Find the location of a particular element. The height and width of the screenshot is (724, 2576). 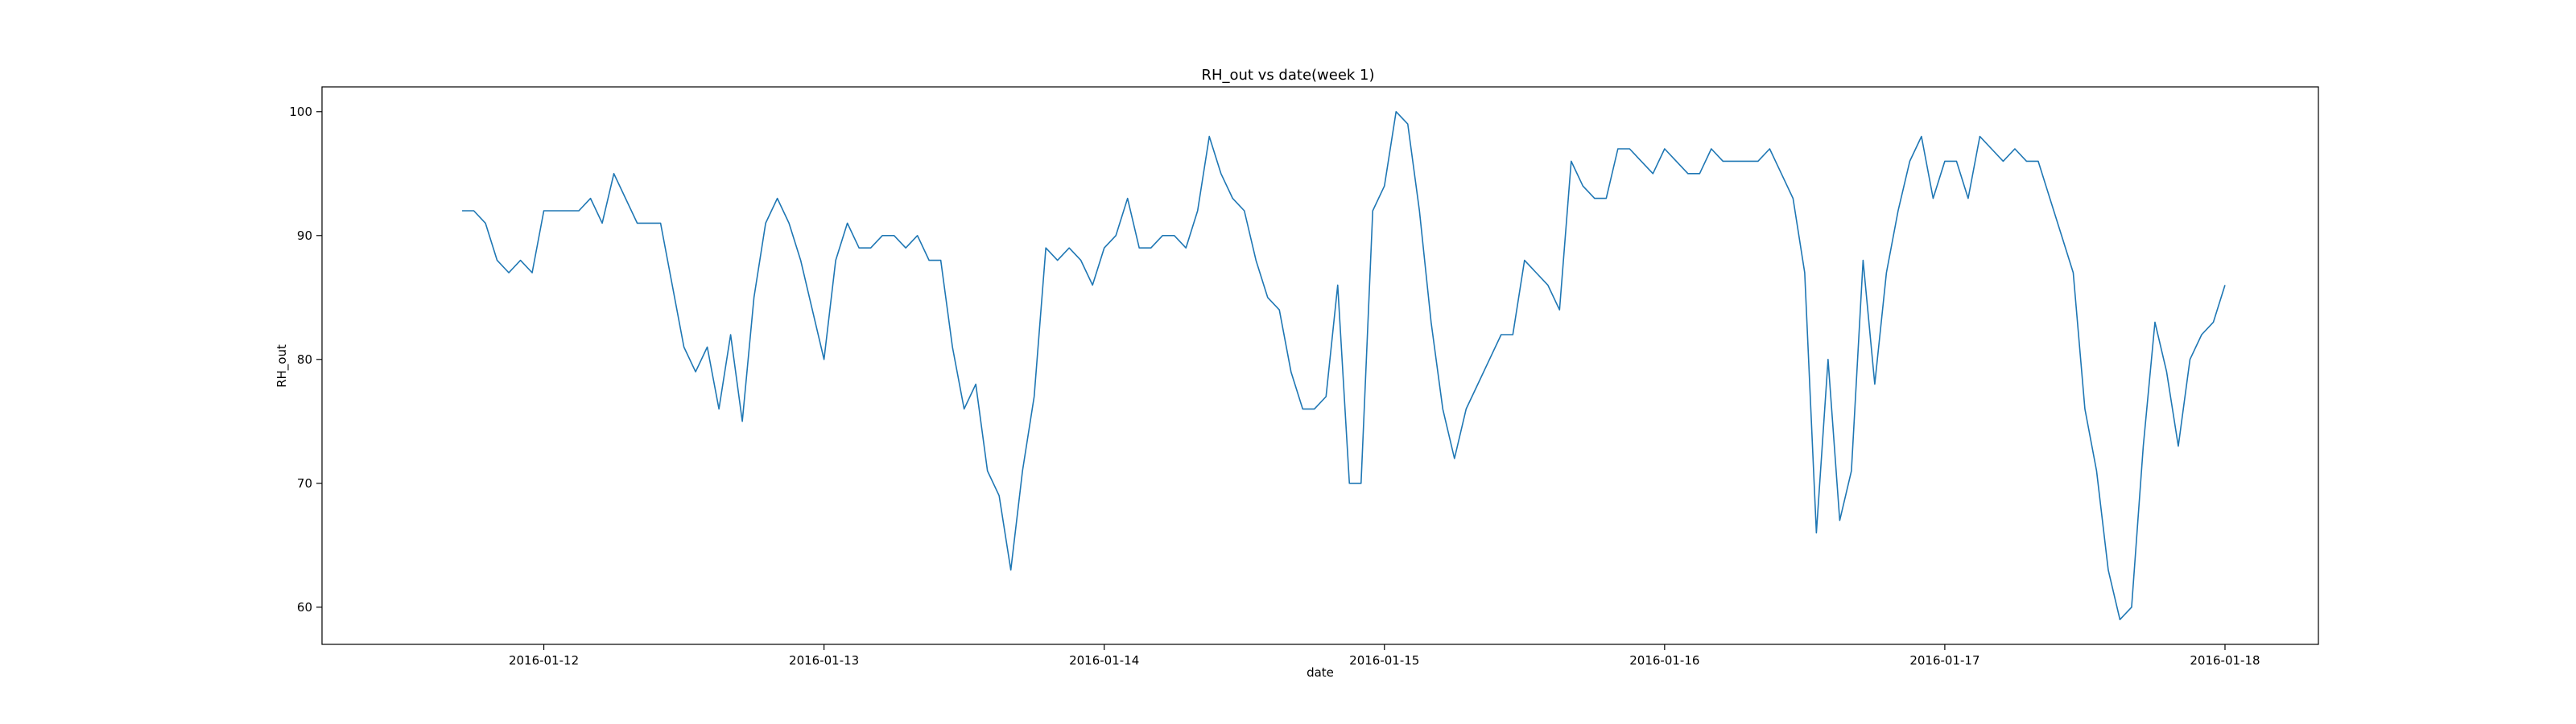

x-tick-label: 2016-01-18 is located at coordinates (2225, 660).